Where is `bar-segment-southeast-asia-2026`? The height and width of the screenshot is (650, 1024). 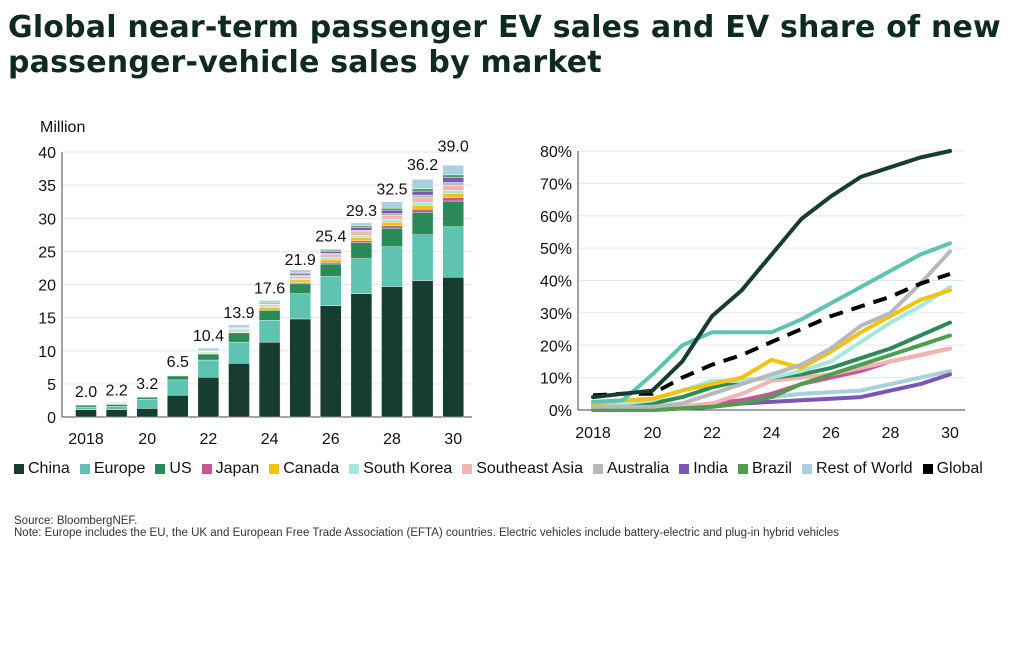
bar-segment-southeast-asia-2026 is located at coordinates (331, 256).